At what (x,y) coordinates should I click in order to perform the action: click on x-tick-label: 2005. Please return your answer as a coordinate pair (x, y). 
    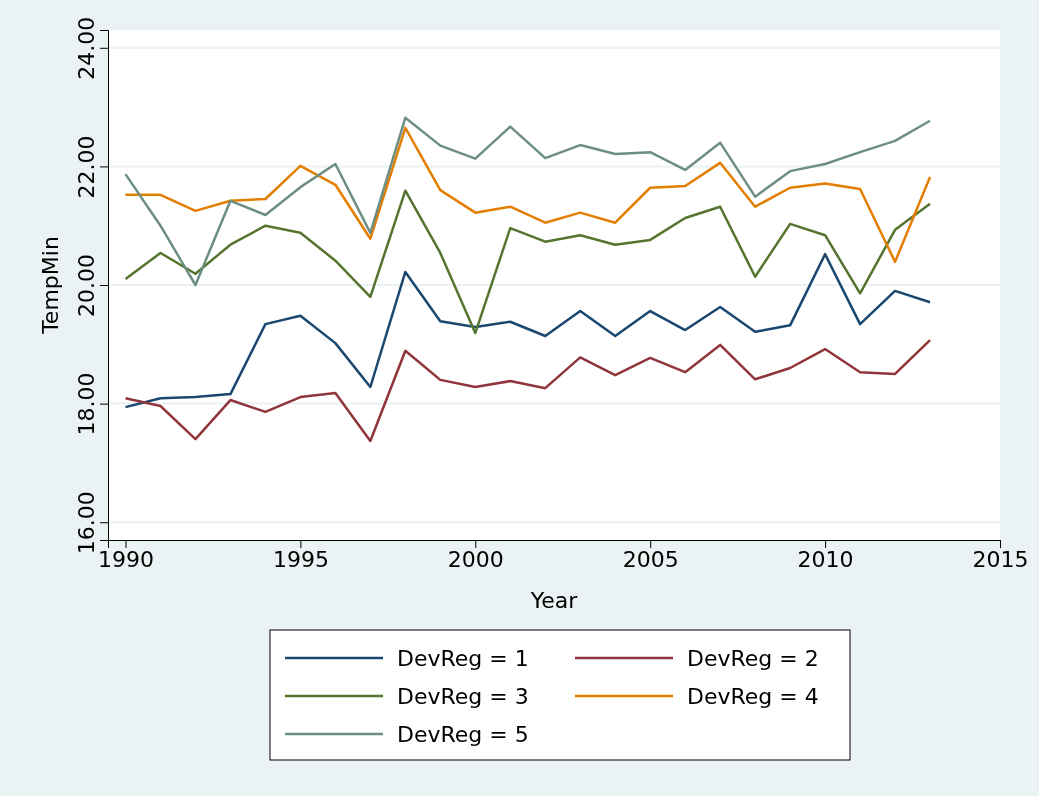
    Looking at the image, I should click on (650, 559).